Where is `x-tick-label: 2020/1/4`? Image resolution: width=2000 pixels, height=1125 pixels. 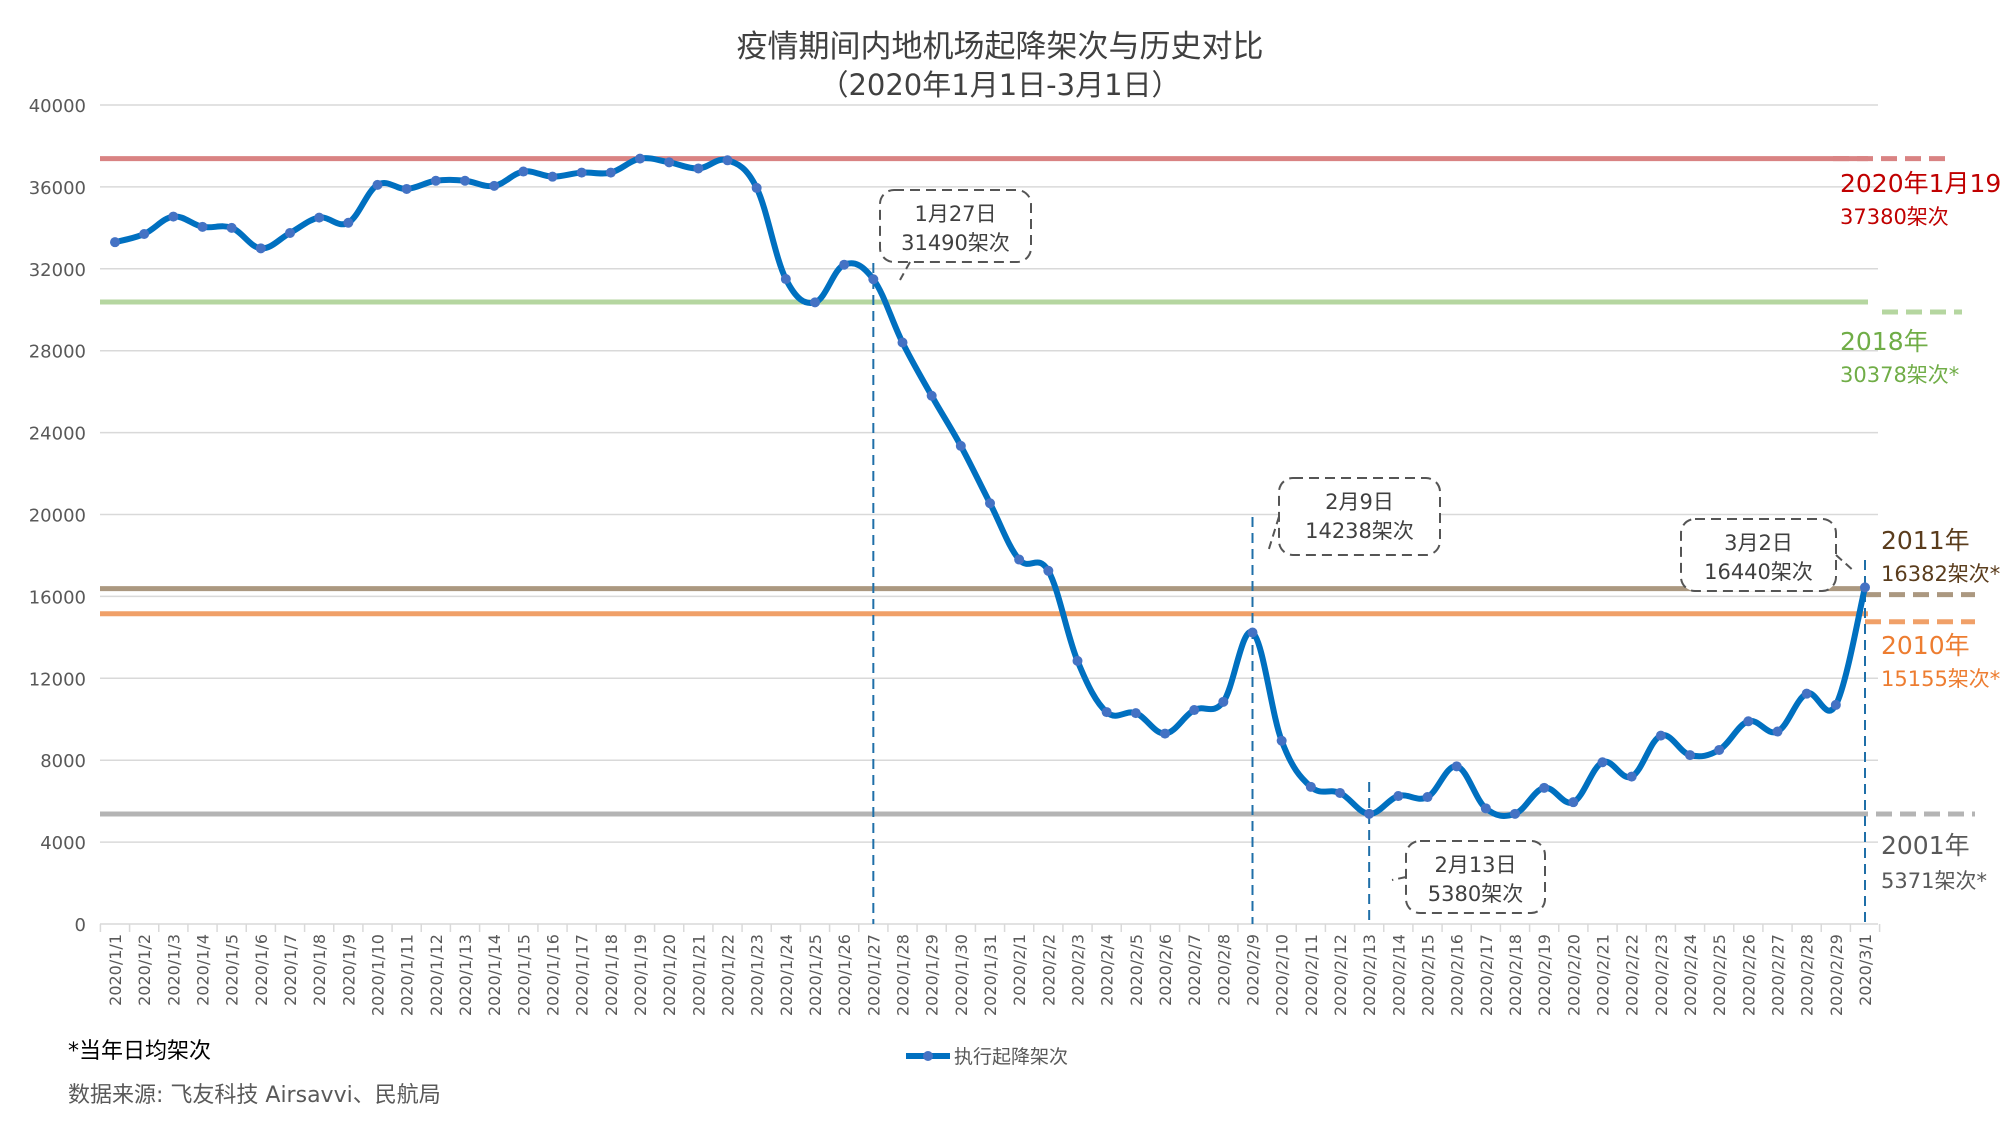 x-tick-label: 2020/1/4 is located at coordinates (203, 970).